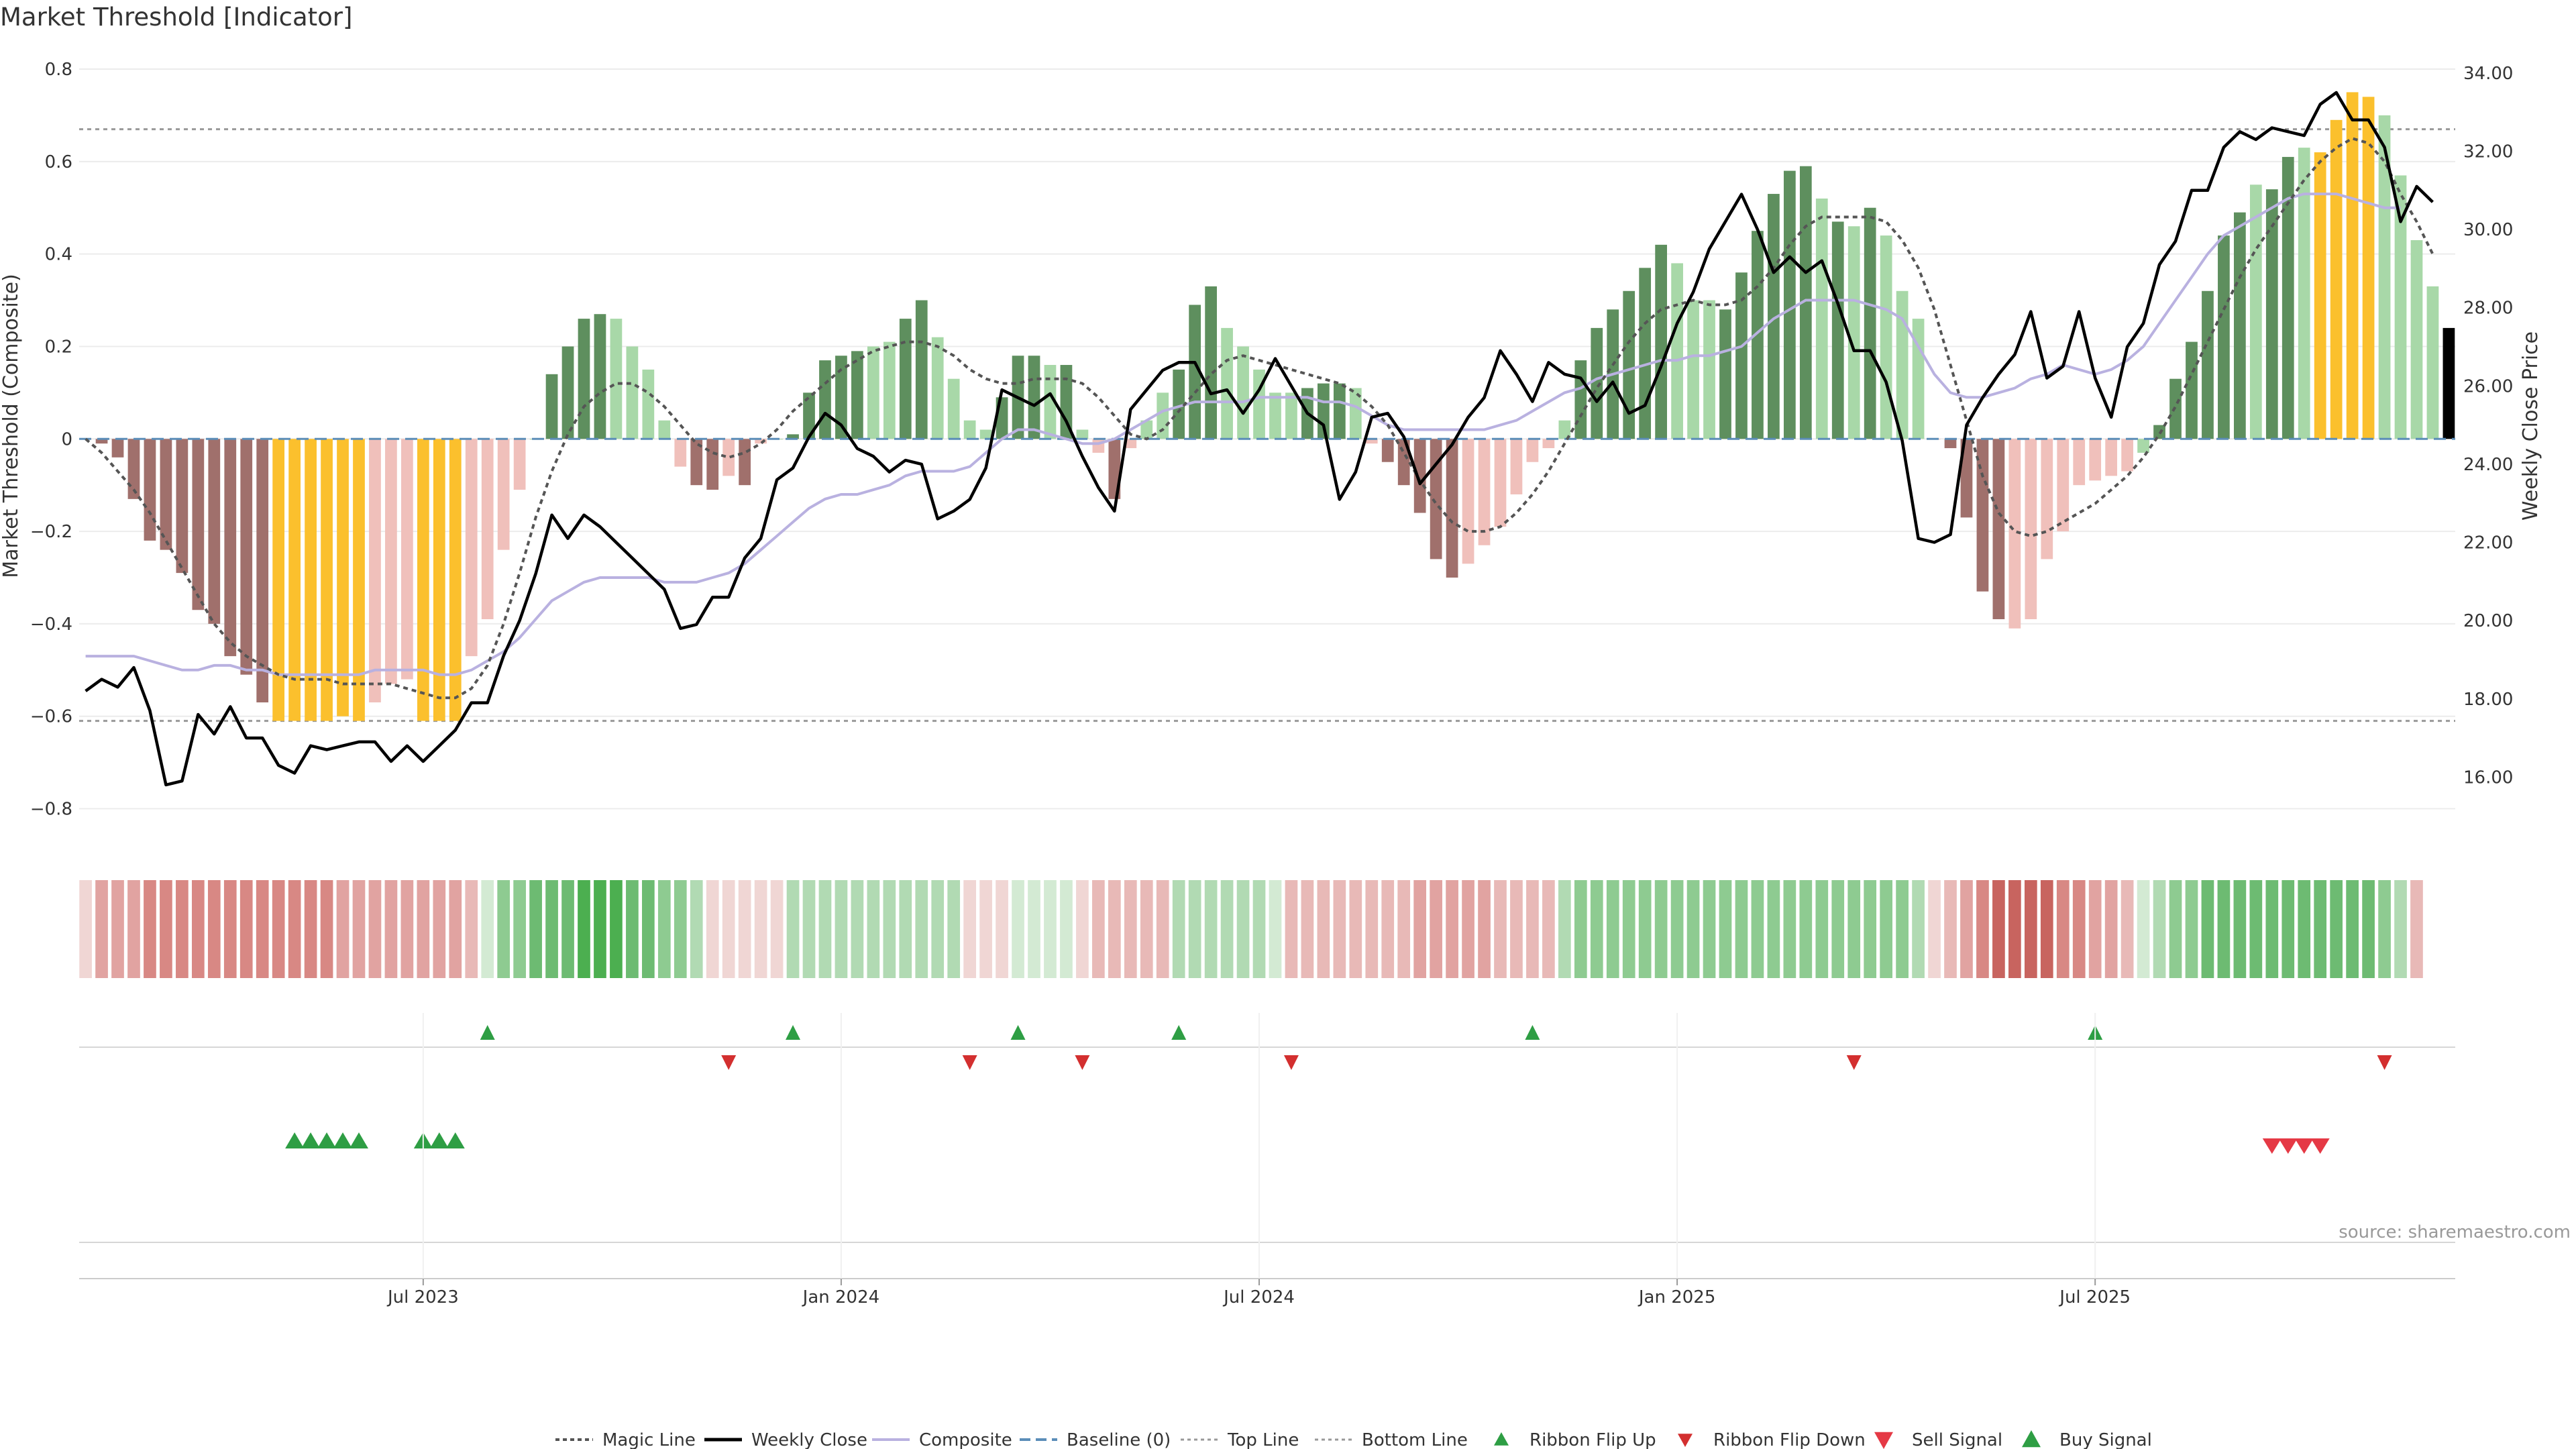 The width and height of the screenshot is (2576, 1449). Describe the element at coordinates (1532, 1032) in the screenshot. I see `ribbon-flip-up-marker` at that location.